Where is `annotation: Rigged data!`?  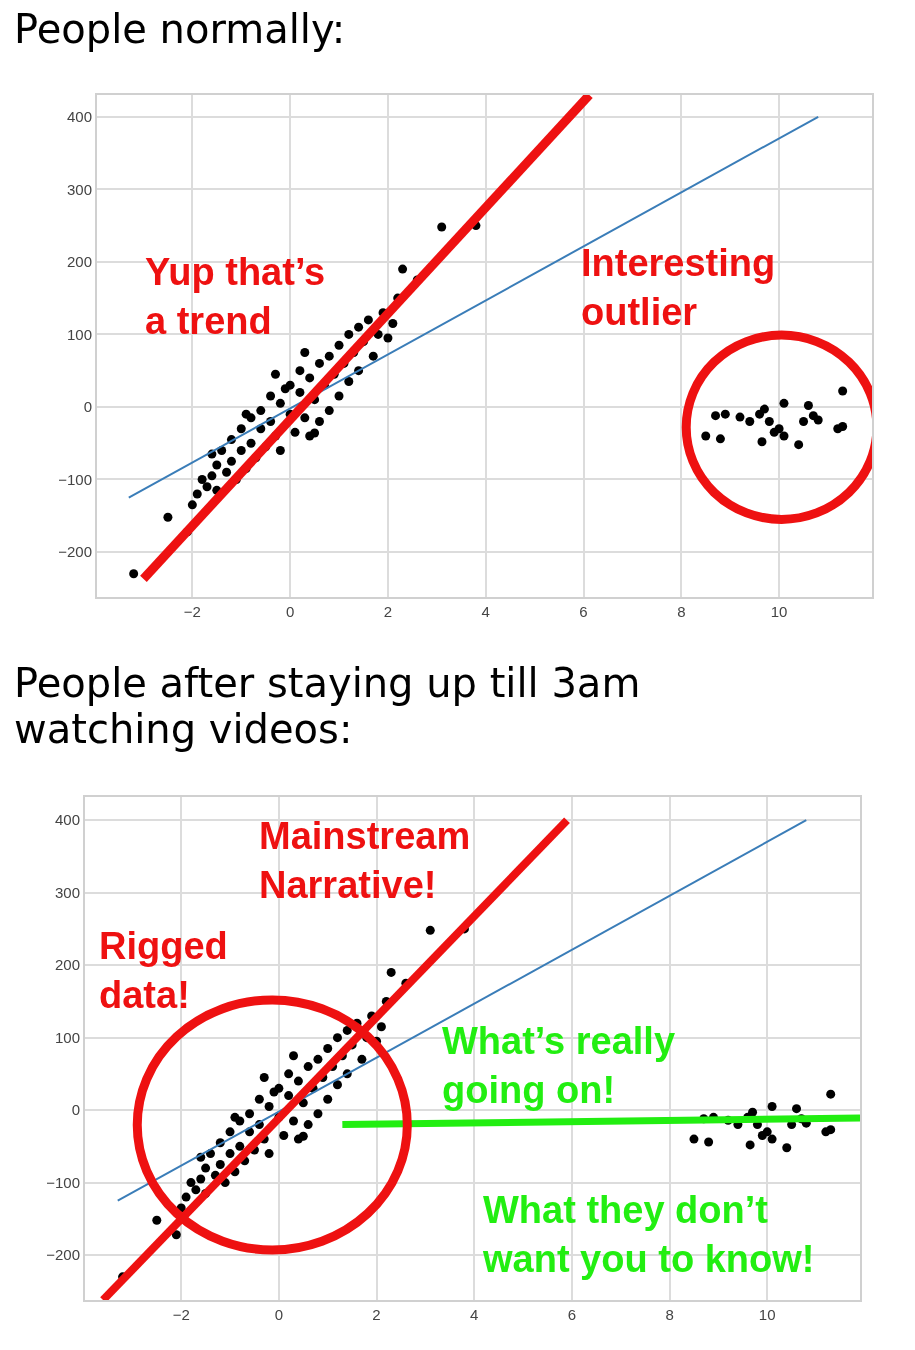
annotation: Rigged data! is located at coordinates (163, 971).